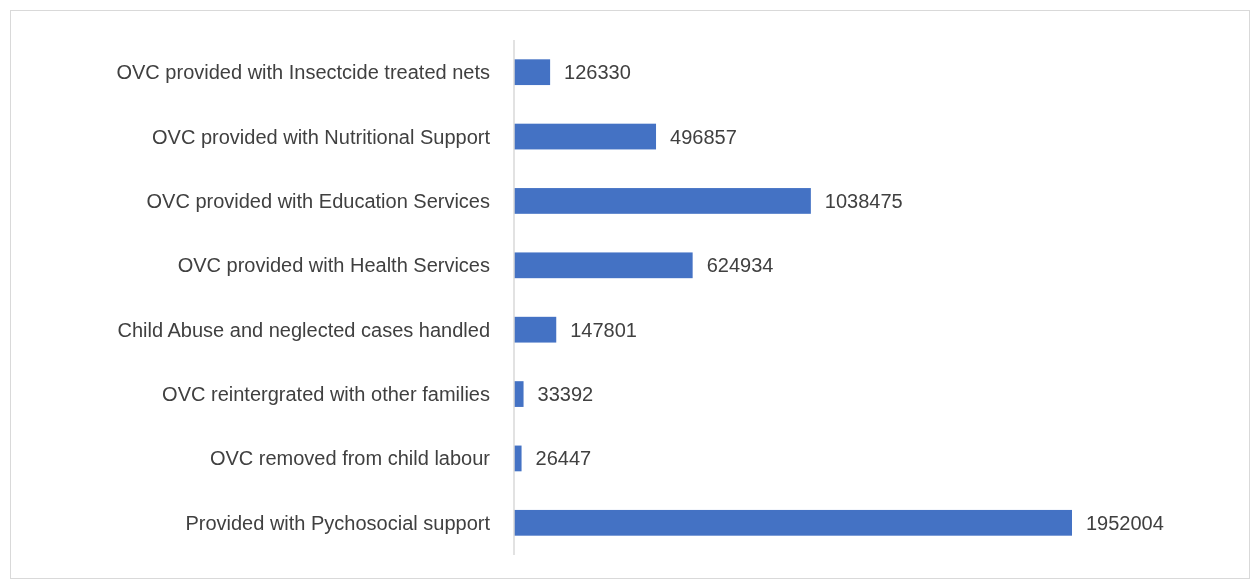  What do you see at coordinates (603, 329) in the screenshot?
I see `data-label: 147801` at bounding box center [603, 329].